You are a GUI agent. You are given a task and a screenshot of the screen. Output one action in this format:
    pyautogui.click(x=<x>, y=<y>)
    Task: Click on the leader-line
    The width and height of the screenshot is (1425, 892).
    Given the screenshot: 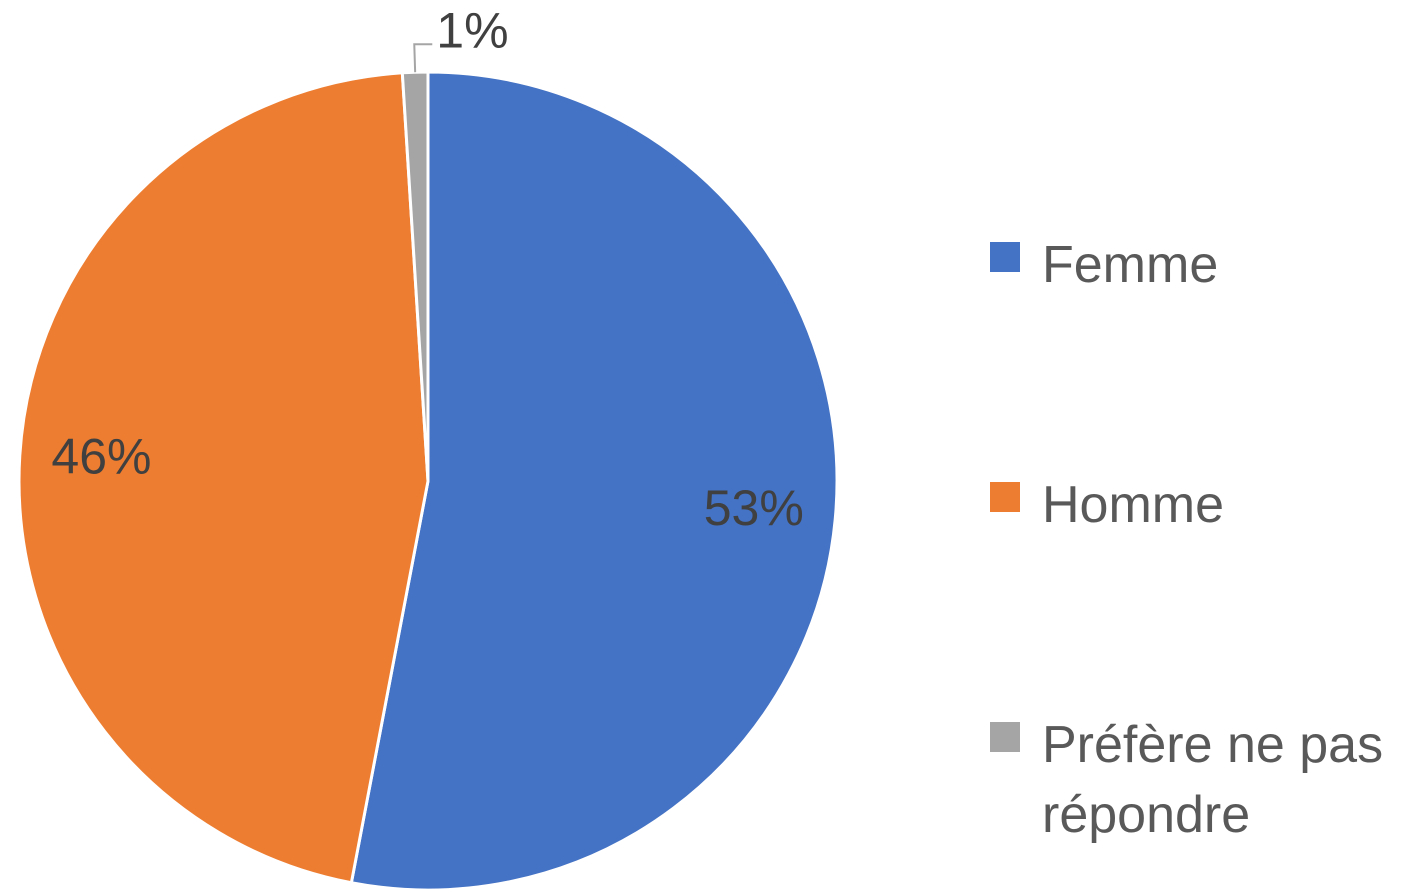 What is the action you would take?
    pyautogui.click(x=423, y=58)
    